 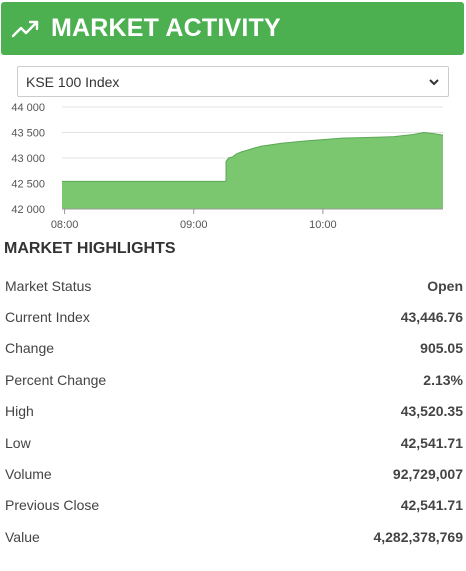 What do you see at coordinates (28, 474) in the screenshot?
I see `volume-label: Volume` at bounding box center [28, 474].